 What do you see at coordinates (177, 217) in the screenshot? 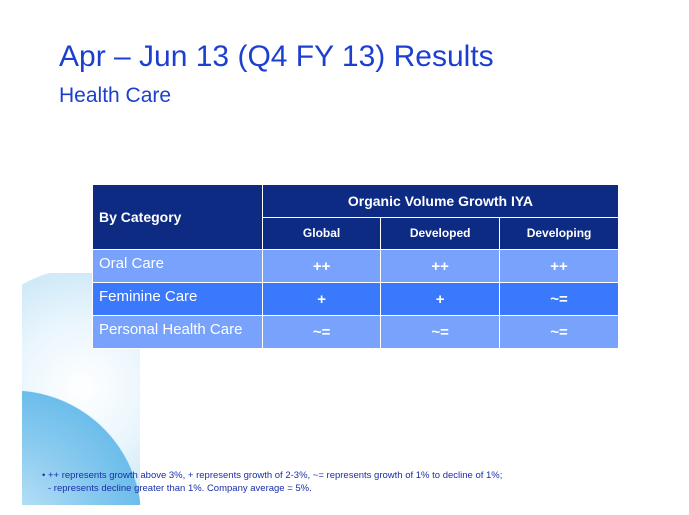
I see `category-header: By Category` at bounding box center [177, 217].